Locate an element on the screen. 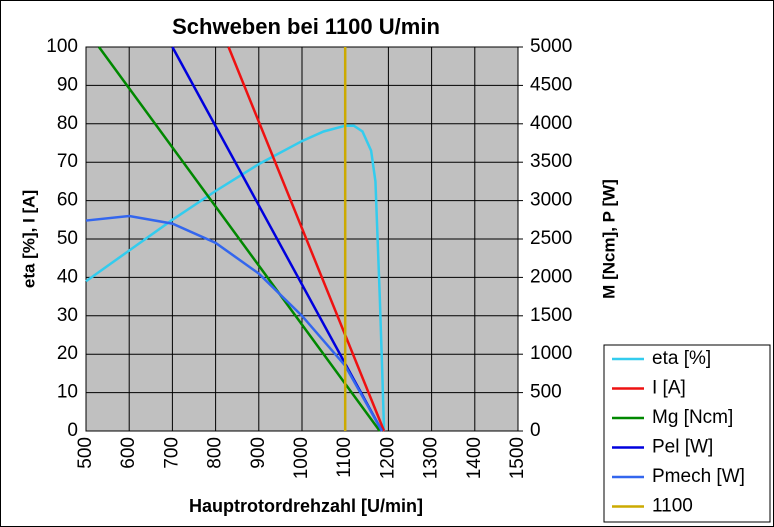 This screenshot has width=774, height=527. x-axis-label: Hauptrotordrehzahl [U/min] is located at coordinates (306, 506).